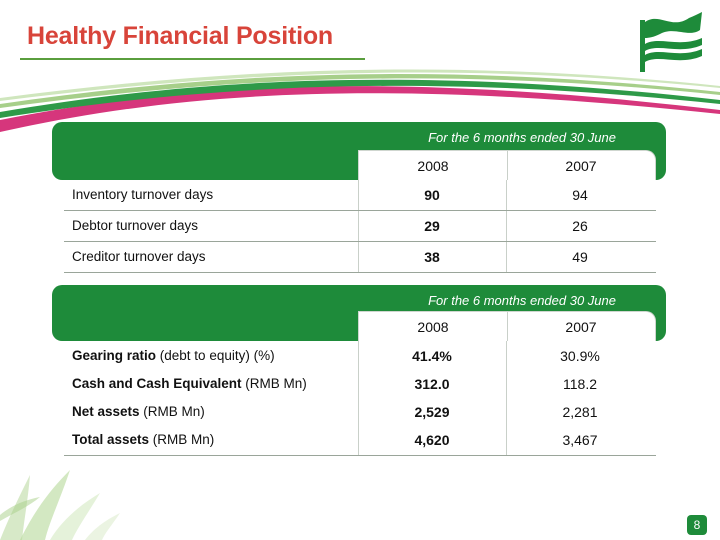  I want to click on title-underline, so click(192, 59).